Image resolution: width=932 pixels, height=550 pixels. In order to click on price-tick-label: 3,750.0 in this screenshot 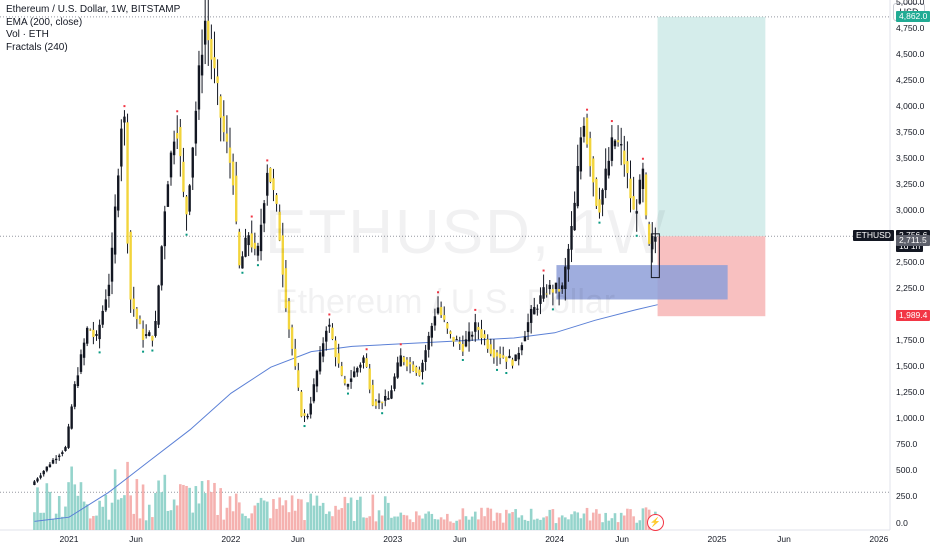, I will do `click(910, 131)`.